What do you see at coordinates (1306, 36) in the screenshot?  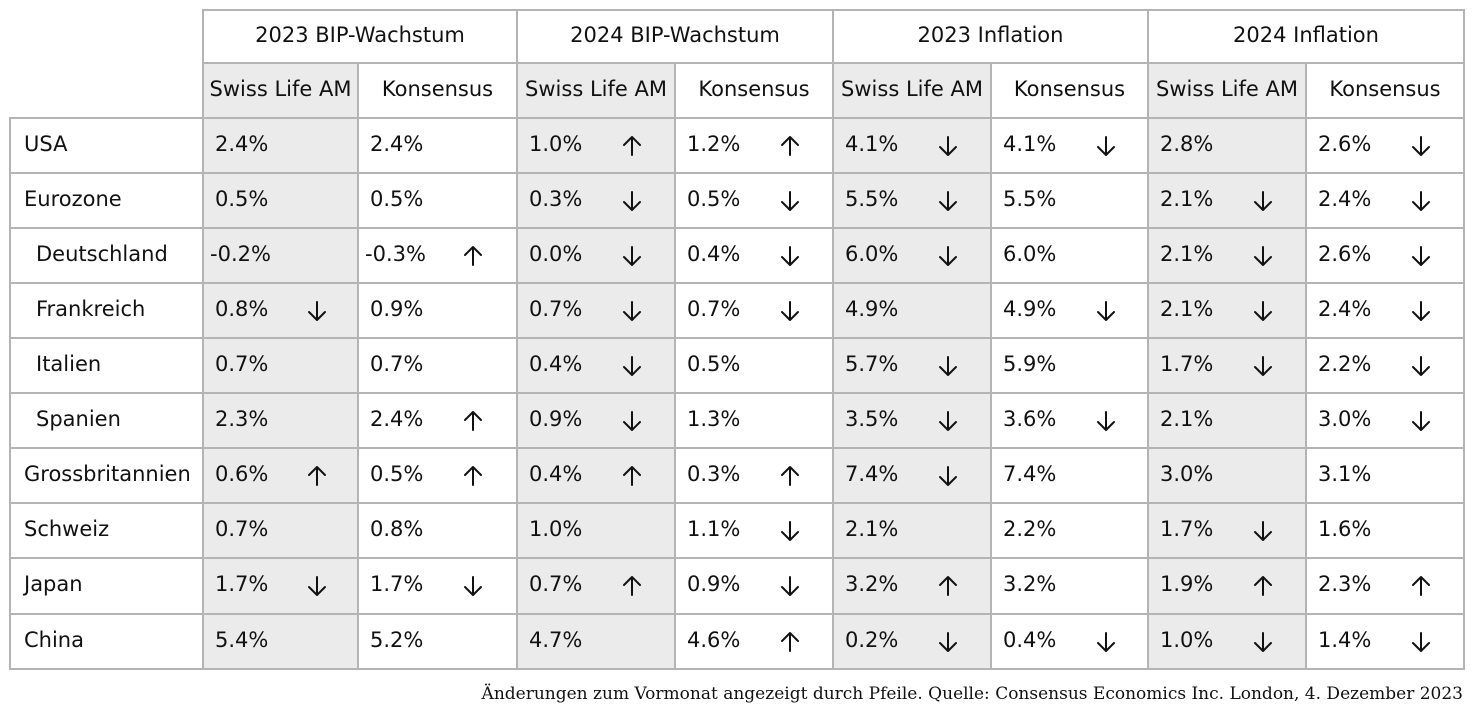 I see `group-header-cell` at bounding box center [1306, 36].